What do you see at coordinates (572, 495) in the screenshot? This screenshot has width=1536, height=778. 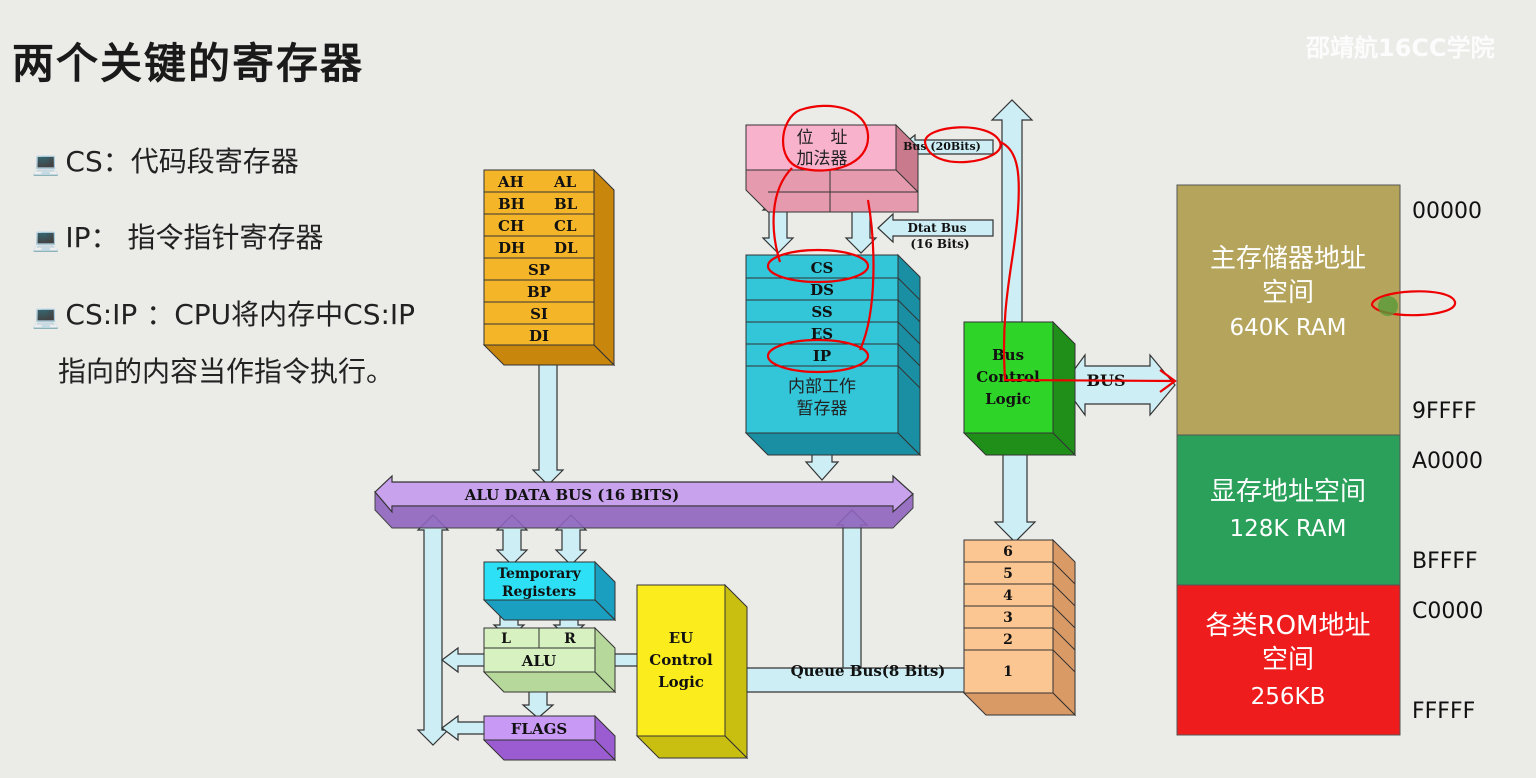 I see `alu-bus-label: ALU DATA BUS (16 BITS)` at bounding box center [572, 495].